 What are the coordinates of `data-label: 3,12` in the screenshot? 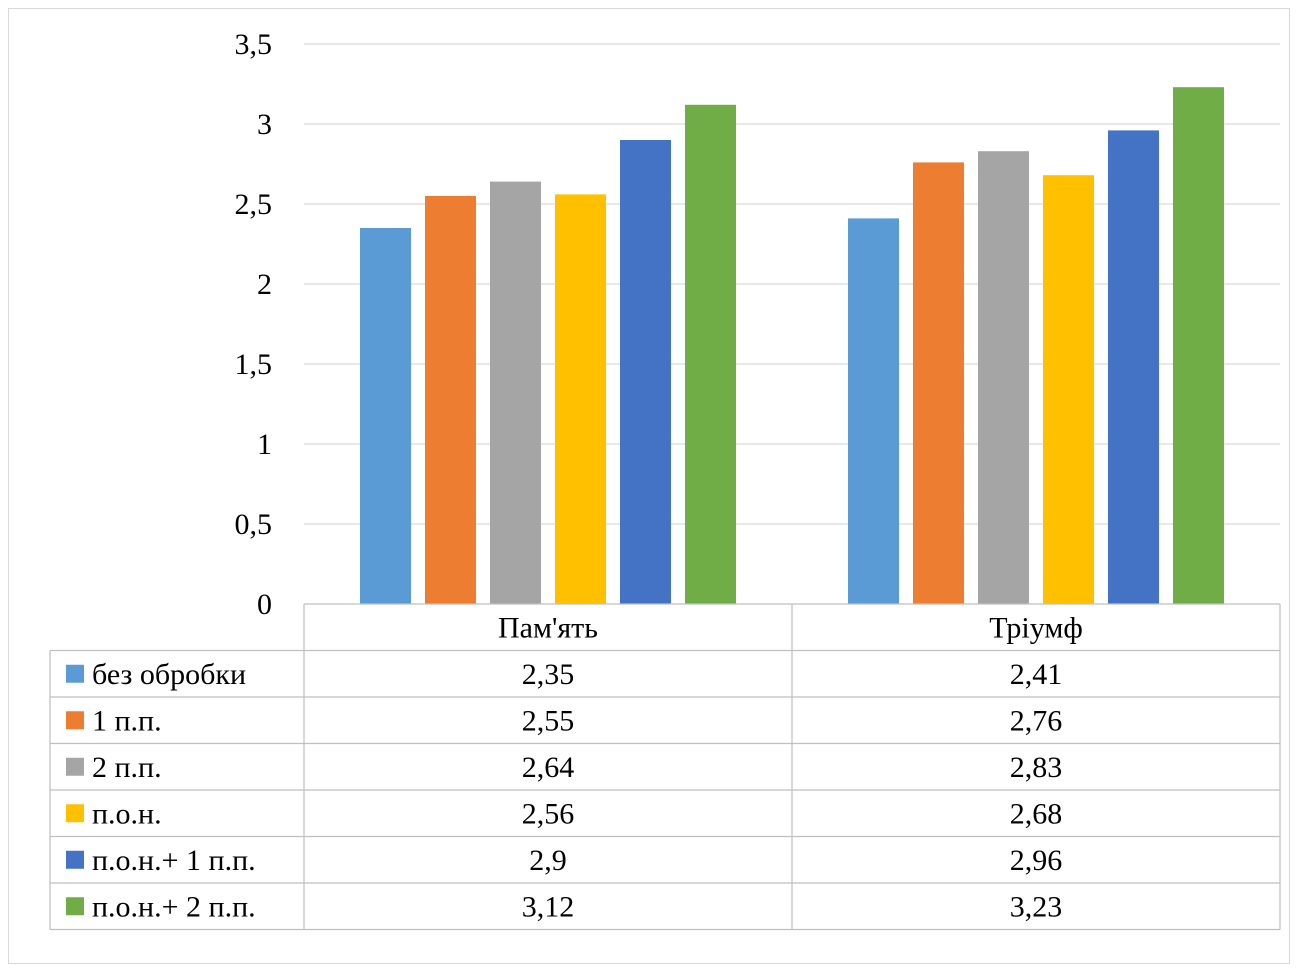 It's located at (548, 906).